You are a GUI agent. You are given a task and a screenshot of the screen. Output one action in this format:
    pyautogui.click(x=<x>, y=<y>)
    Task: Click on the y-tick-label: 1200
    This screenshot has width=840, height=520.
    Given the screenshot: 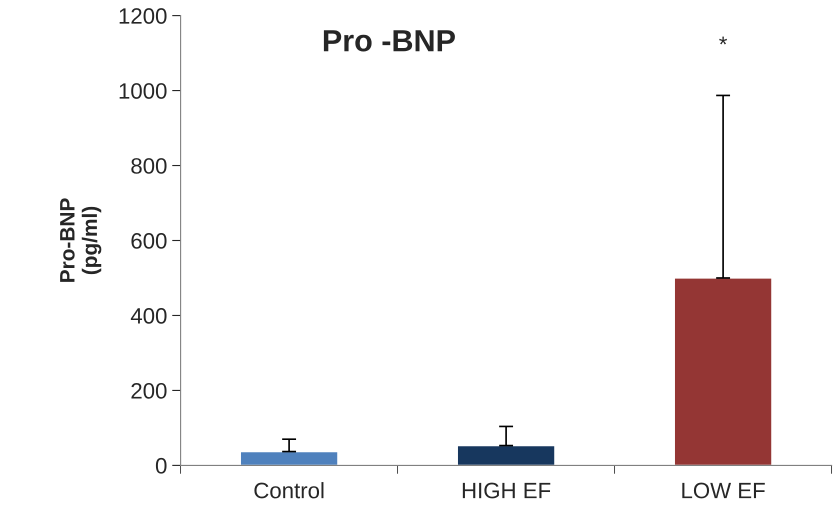 What is the action you would take?
    pyautogui.click(x=143, y=16)
    